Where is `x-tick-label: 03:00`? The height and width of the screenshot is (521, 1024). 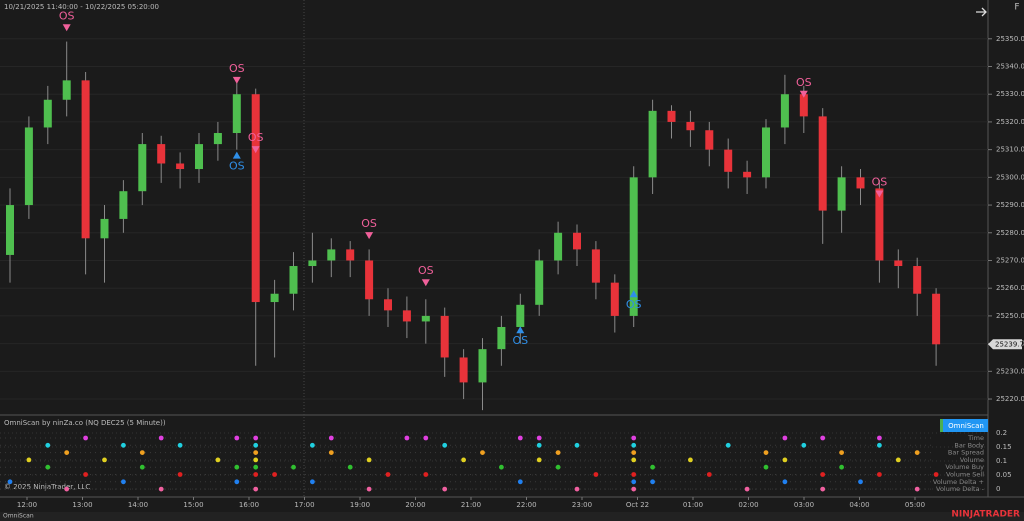
x-tick-label: 03:00 is located at coordinates (804, 505).